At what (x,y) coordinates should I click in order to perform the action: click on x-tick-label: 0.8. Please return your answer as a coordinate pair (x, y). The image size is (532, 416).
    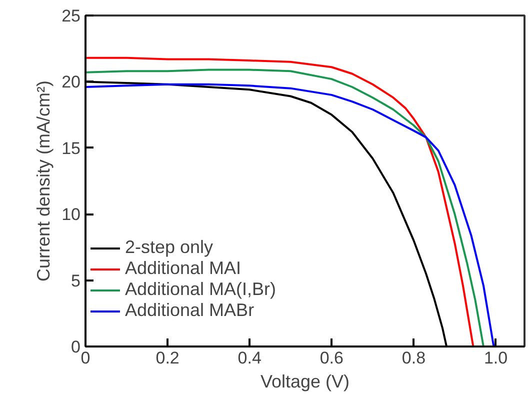
    Looking at the image, I should click on (414, 358).